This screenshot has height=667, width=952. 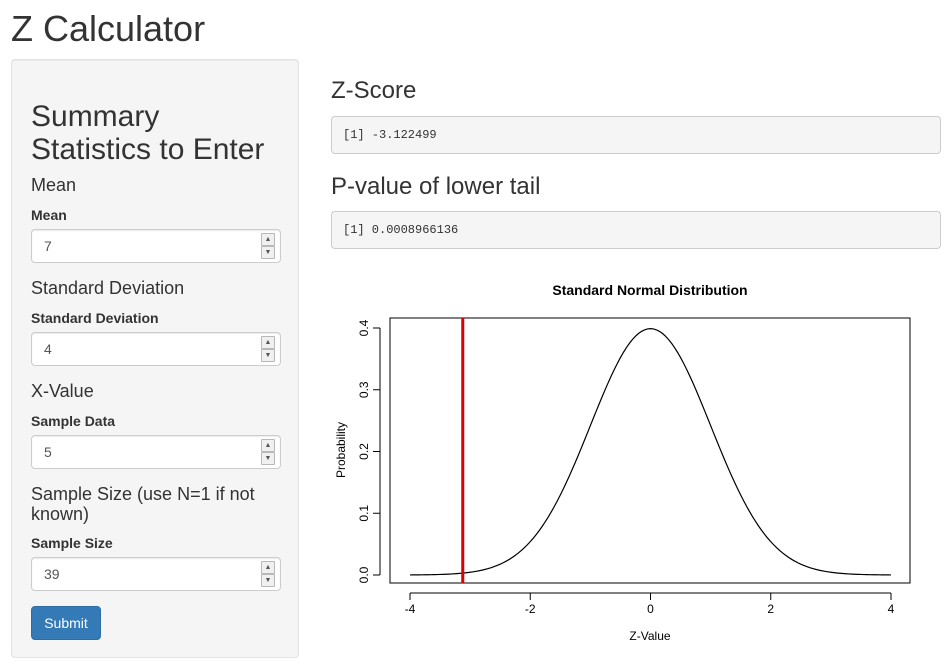 I want to click on mean-value: 7, so click(x=48, y=246).